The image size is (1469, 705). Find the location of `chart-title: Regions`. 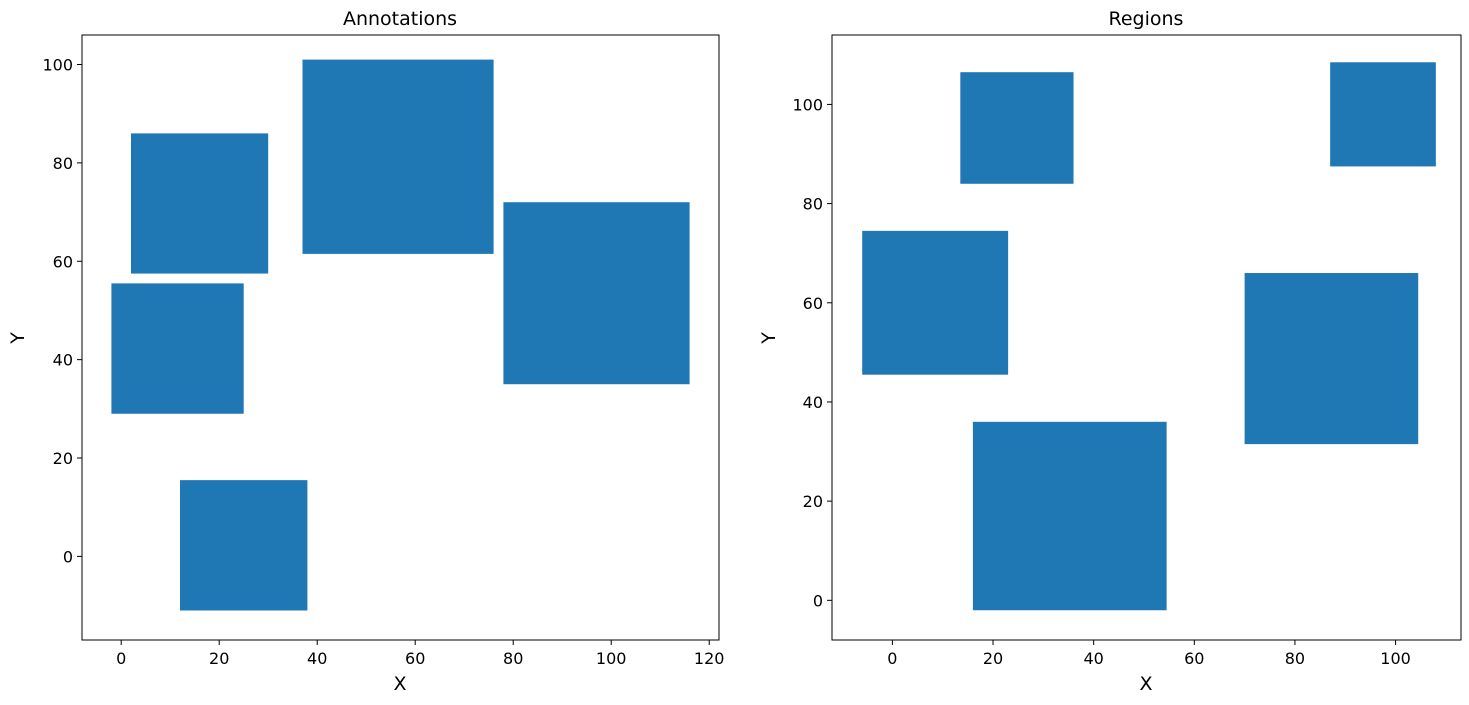

chart-title: Regions is located at coordinates (1146, 19).